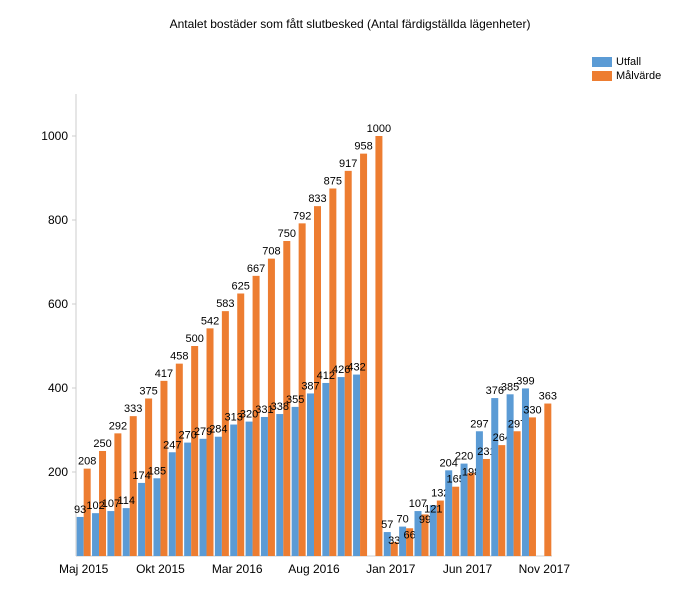 The width and height of the screenshot is (700, 605). What do you see at coordinates (148, 392) in the screenshot?
I see `data-label-malvarde: 375` at bounding box center [148, 392].